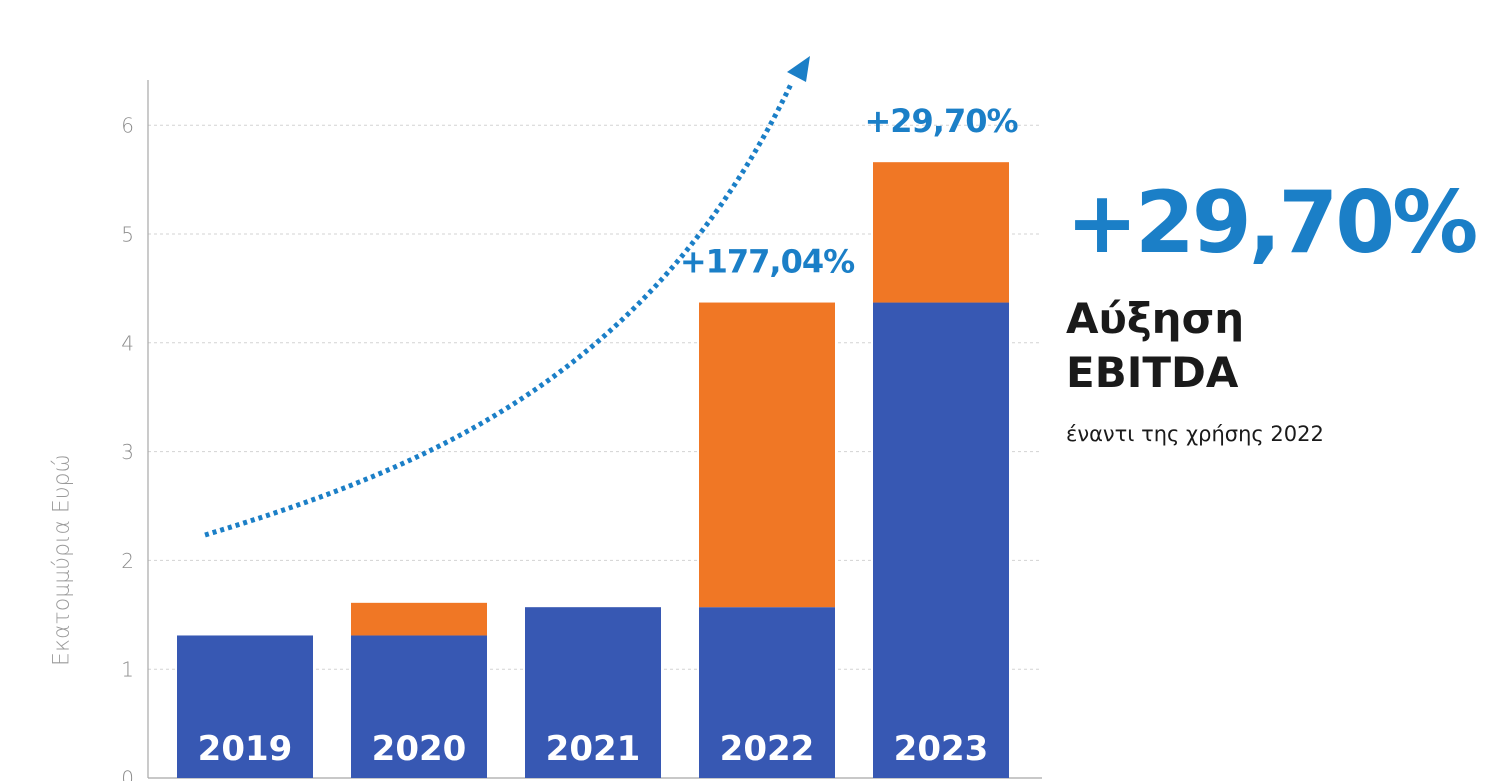 This screenshot has height=781, width=1511. What do you see at coordinates (127, 774) in the screenshot?
I see `y-tick-label: 0` at bounding box center [127, 774].